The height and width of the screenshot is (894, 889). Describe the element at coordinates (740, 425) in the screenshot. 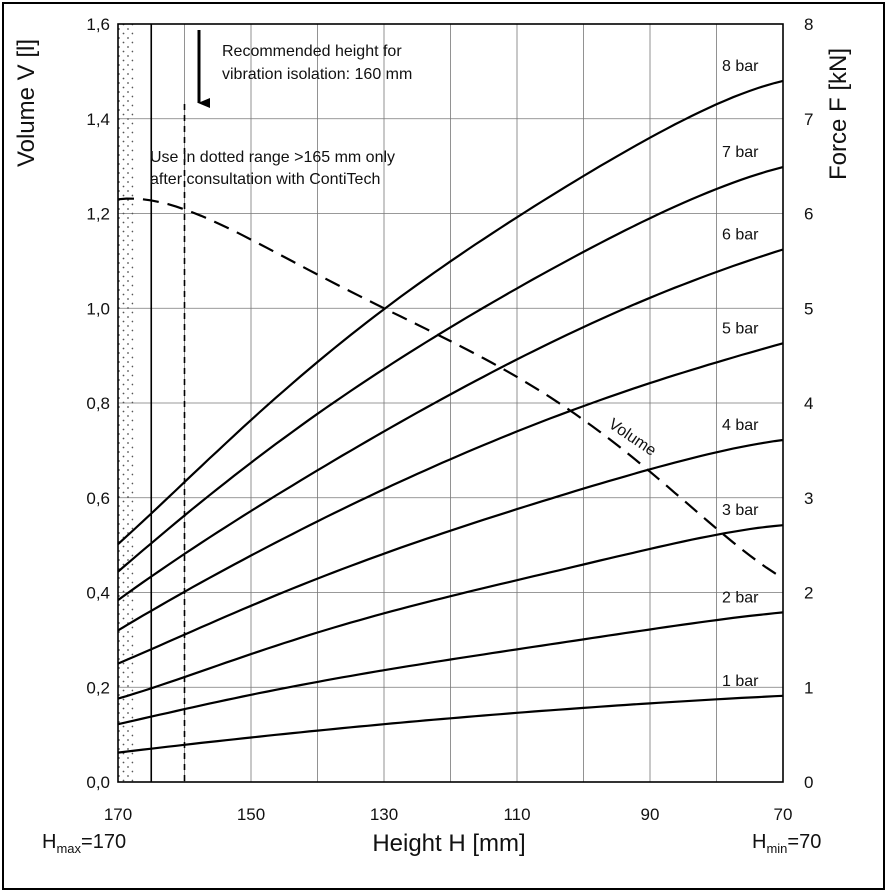

I see `series-label: 4 bar` at that location.